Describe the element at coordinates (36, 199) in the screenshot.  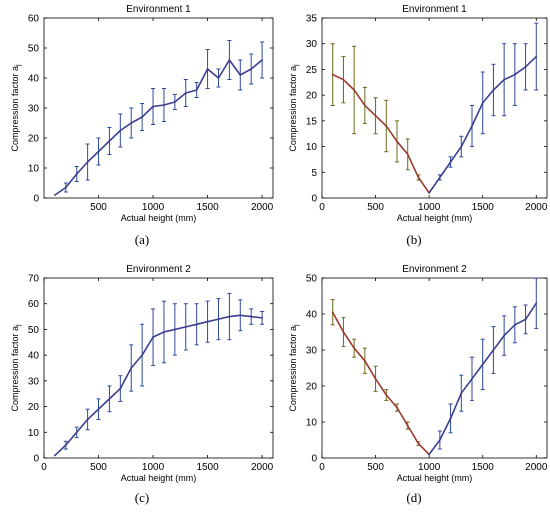
I see `y-tick-label: 0` at that location.